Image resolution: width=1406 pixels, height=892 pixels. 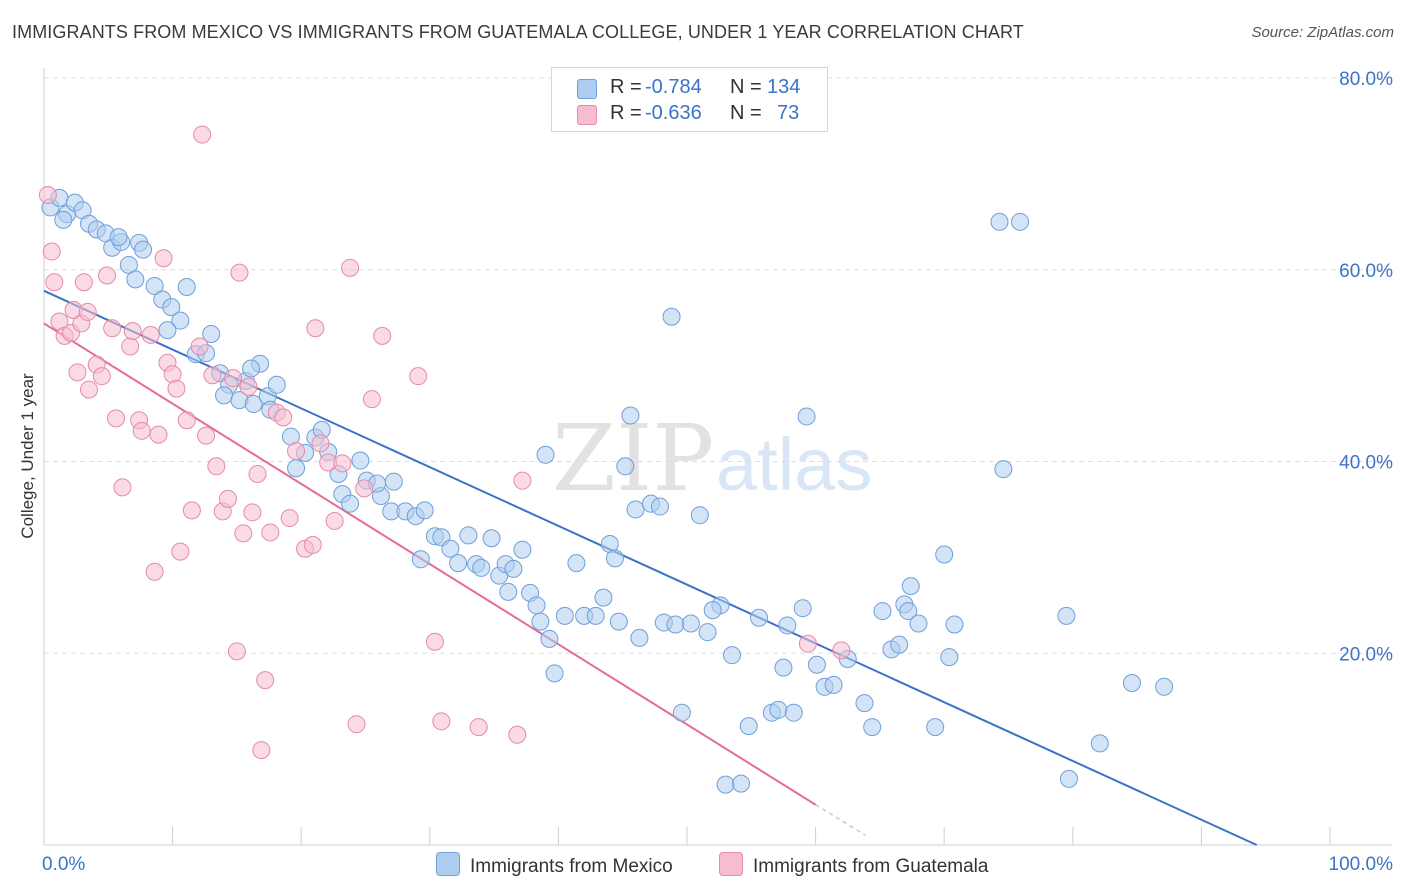 What do you see at coordinates (1366, 79) in the screenshot?
I see `y-tick-label: 80.0%` at bounding box center [1366, 79].